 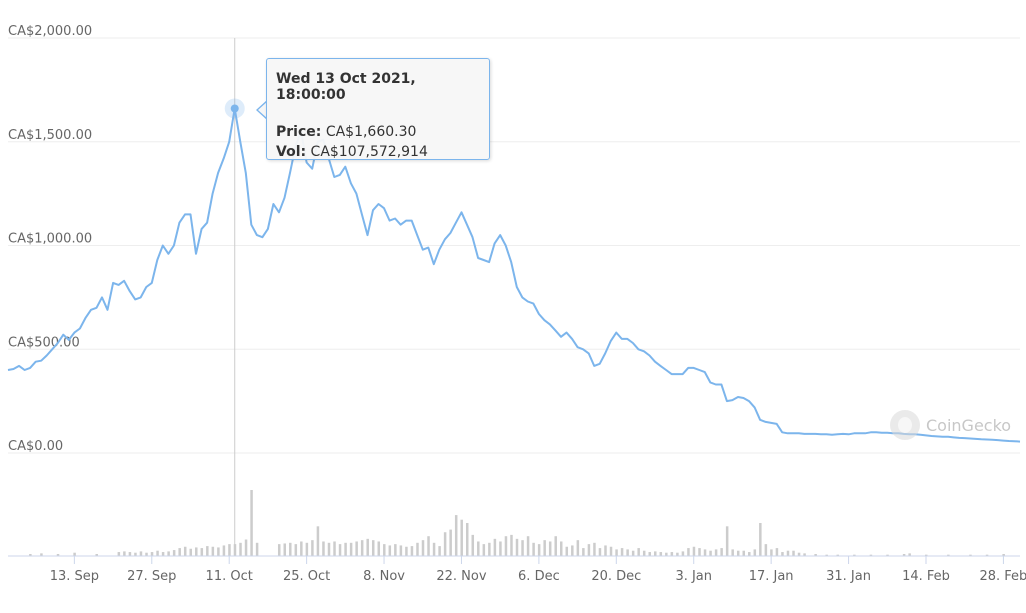 I want to click on y-tick-label: CA$0.00, so click(x=35, y=446).